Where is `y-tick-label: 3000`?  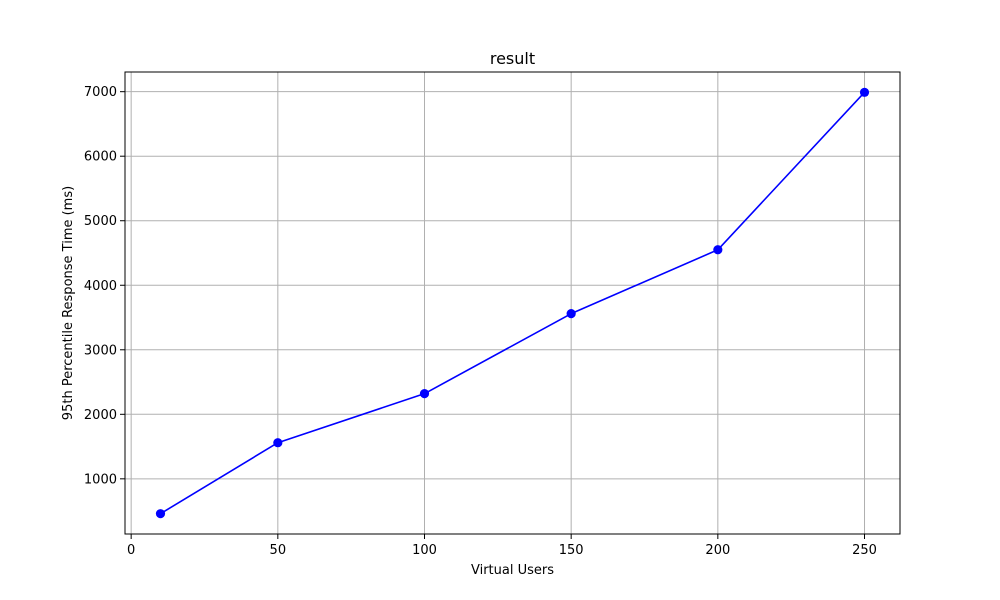 y-tick-label: 3000 is located at coordinates (100, 350).